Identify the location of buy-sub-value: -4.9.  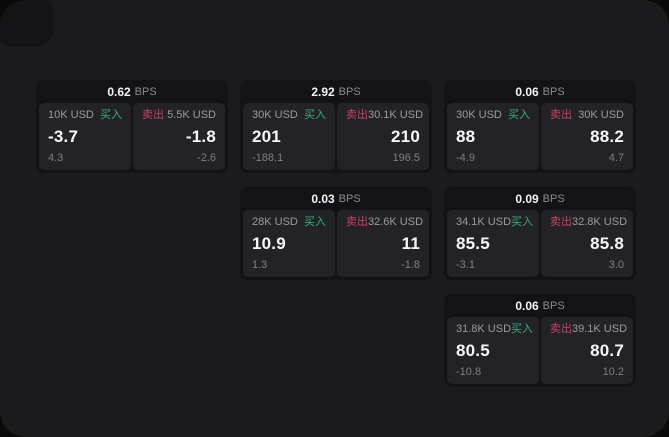
(465, 158).